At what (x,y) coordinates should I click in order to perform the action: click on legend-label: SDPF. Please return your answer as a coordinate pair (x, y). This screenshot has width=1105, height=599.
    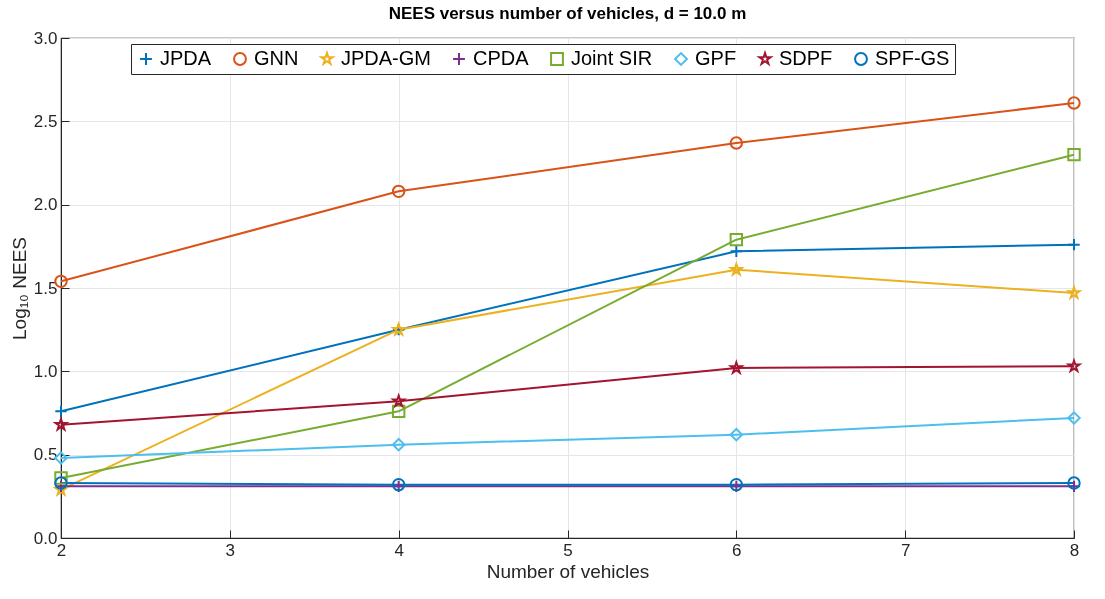
    Looking at the image, I should click on (806, 58).